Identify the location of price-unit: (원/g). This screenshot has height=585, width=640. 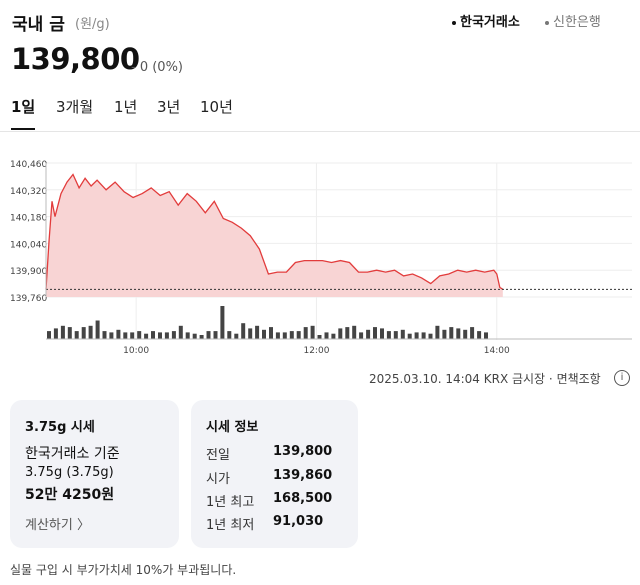
(92, 24).